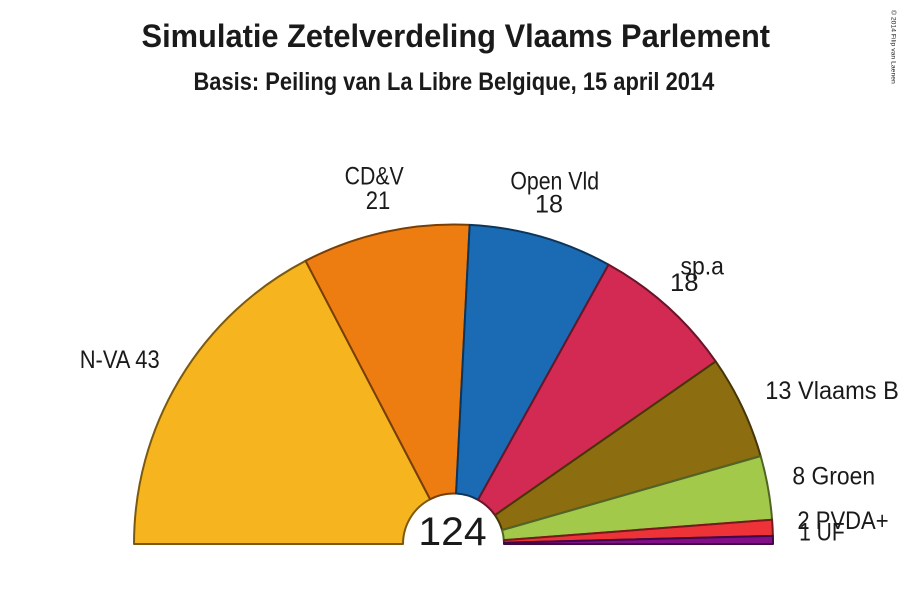 This screenshot has height=592, width=914. Describe the element at coordinates (822, 533) in the screenshot. I see `svg-text: 1 UF` at that location.